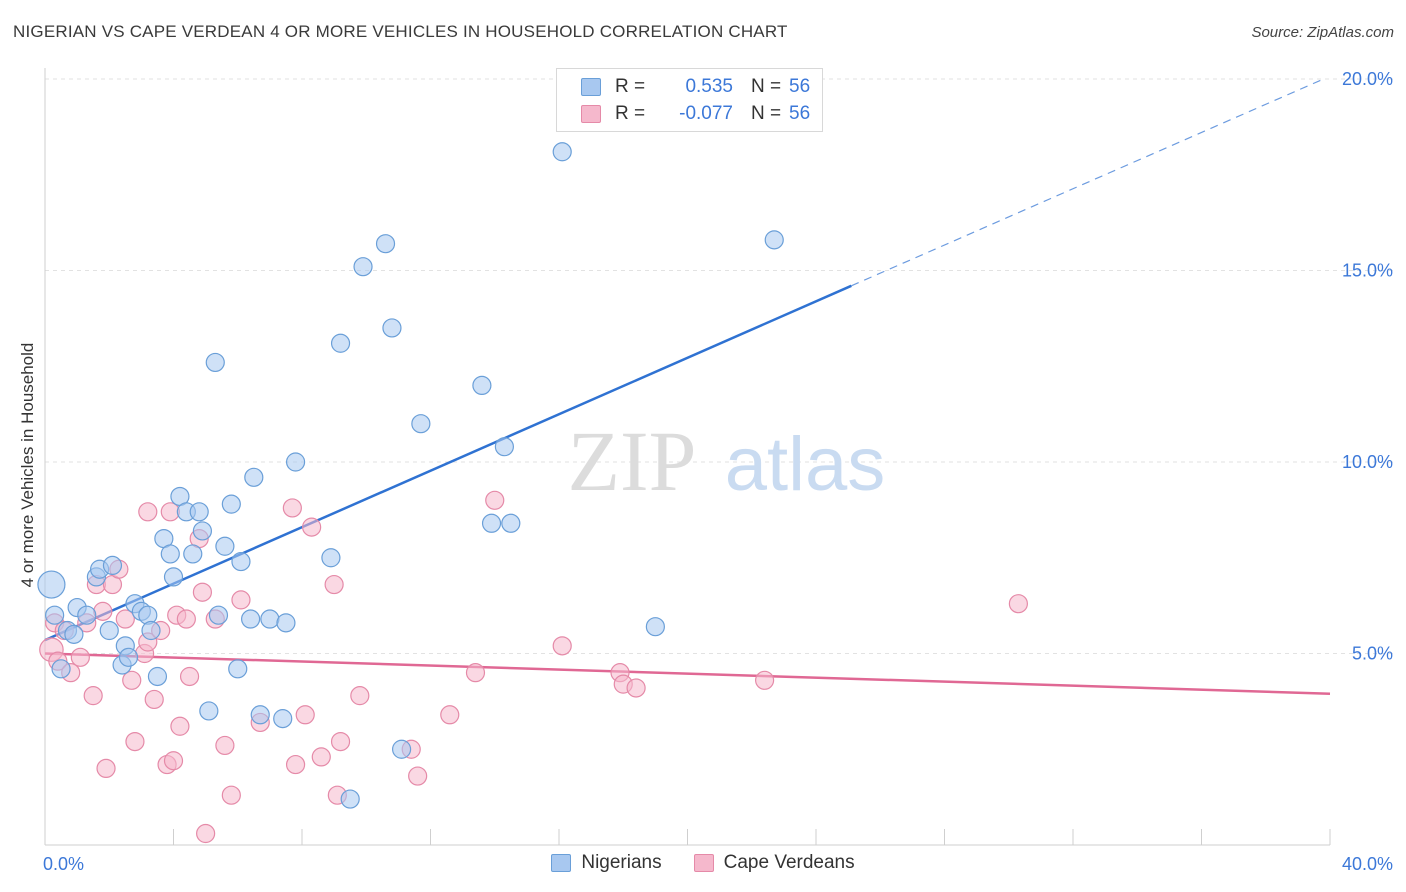 Image resolution: width=1406 pixels, height=892 pixels. What do you see at coordinates (689, 100) in the screenshot?
I see `correlation-legend: R = 0.535 N = 56 R = -0.077 N = 56` at bounding box center [689, 100].